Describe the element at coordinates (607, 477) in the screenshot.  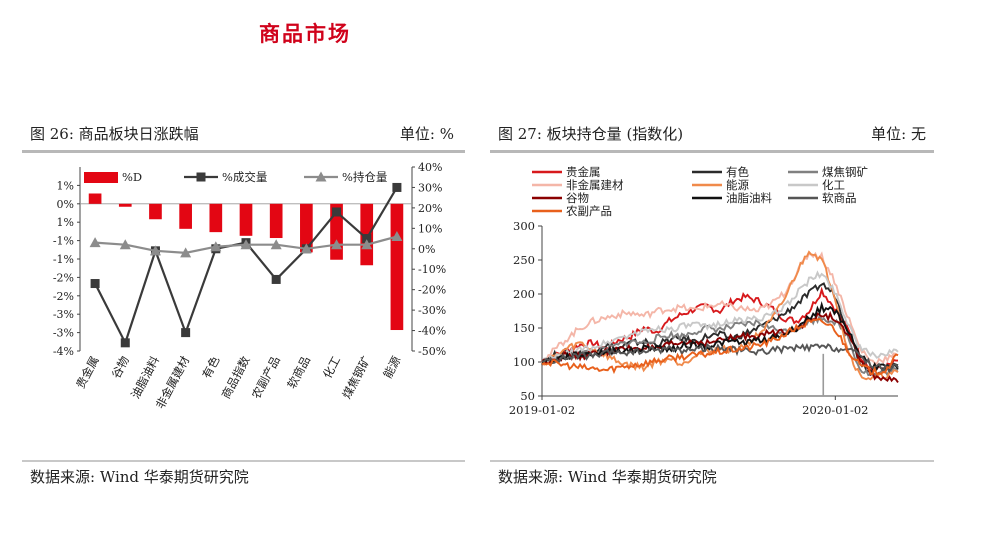
I see `right-source: 数据来源: Wind 华泰期货研究院` at that location.